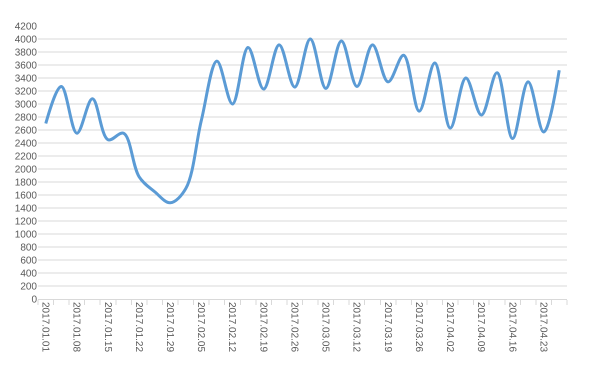  What do you see at coordinates (26, 144) in the screenshot?
I see `y-tick-label: 2400` at bounding box center [26, 144].